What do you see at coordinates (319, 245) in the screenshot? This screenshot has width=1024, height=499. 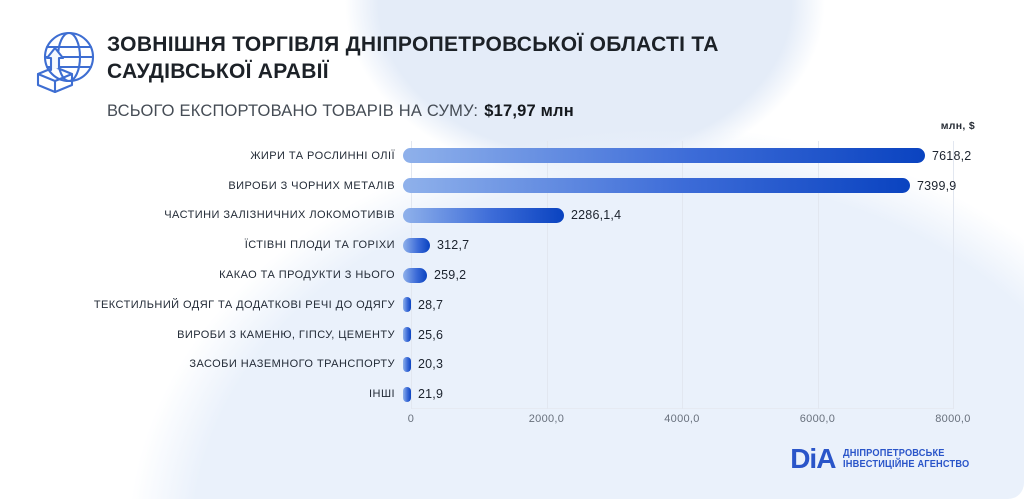 I see `category-label: ЇСТІВНІ ПЛОДИ ТА ГОРІХИ` at bounding box center [319, 245].